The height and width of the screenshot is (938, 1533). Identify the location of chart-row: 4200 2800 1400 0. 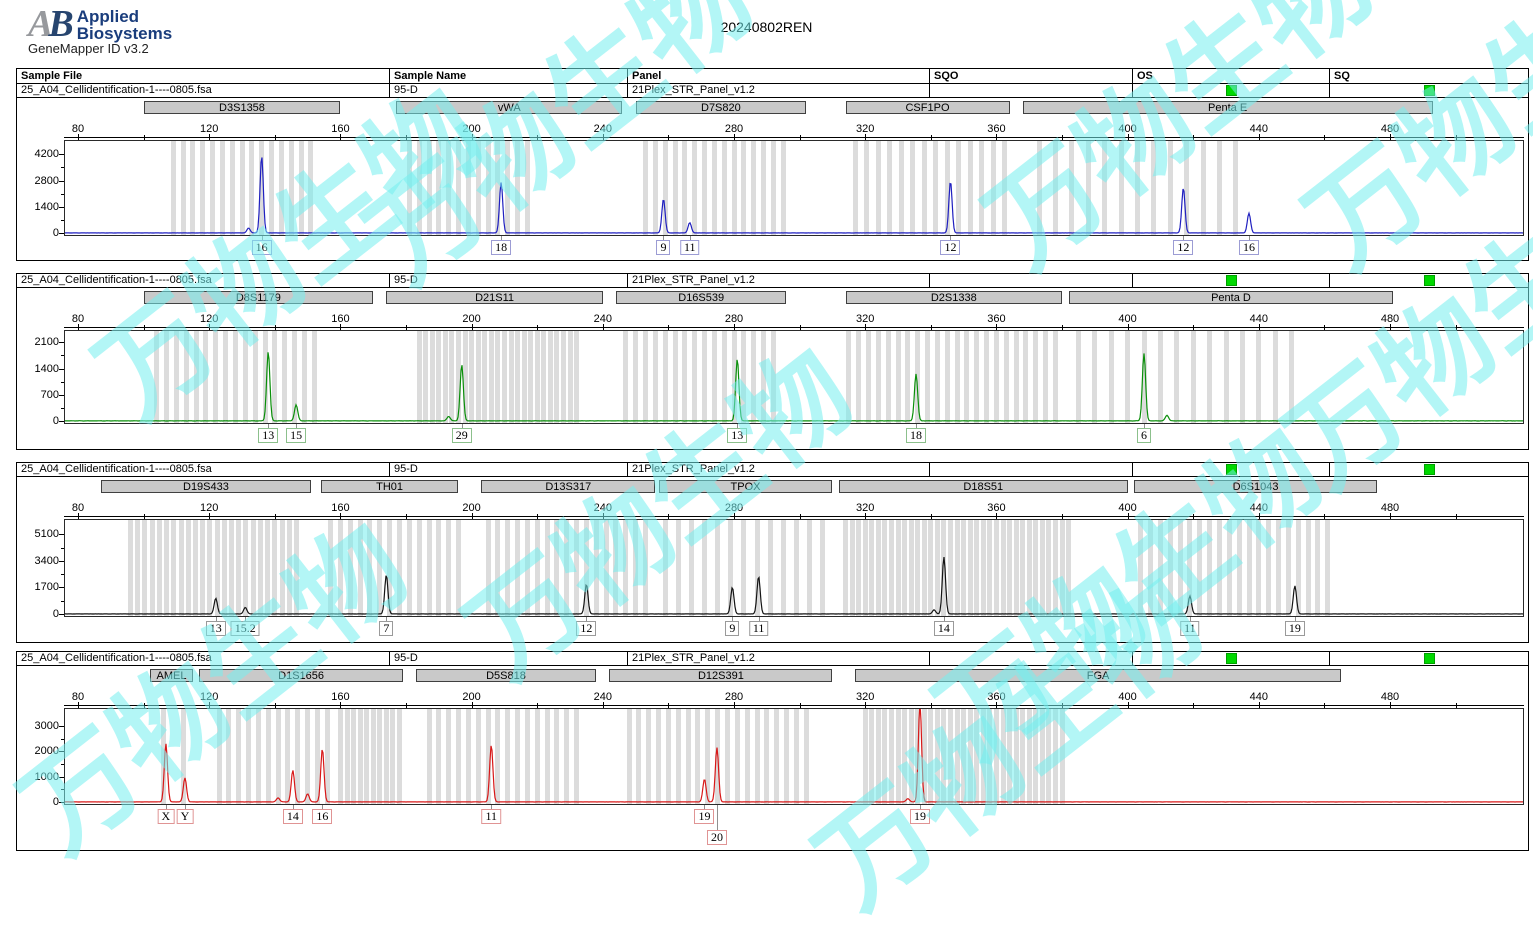
(772, 189).